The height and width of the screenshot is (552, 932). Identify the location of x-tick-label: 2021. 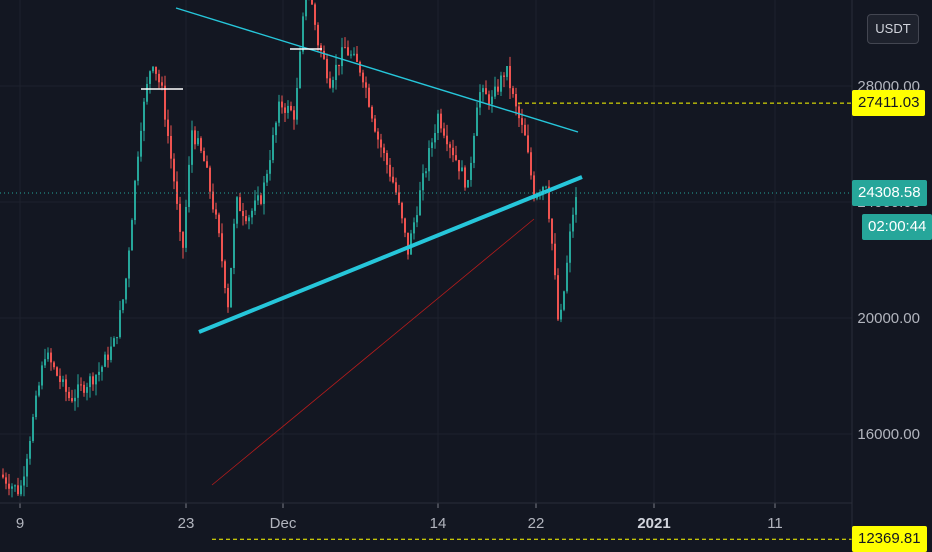
(653, 523).